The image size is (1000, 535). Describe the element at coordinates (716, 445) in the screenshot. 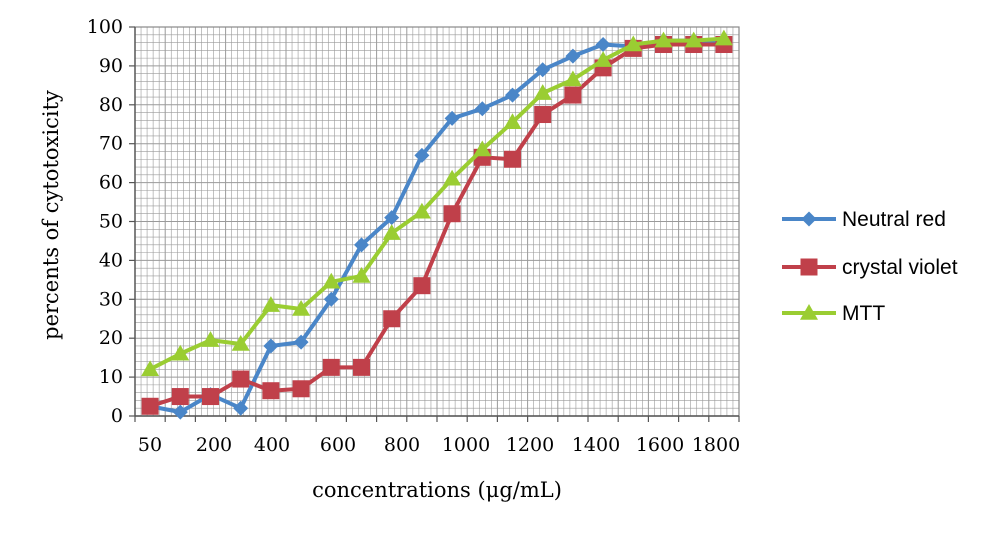

I see `x-tick-label: 1800` at that location.